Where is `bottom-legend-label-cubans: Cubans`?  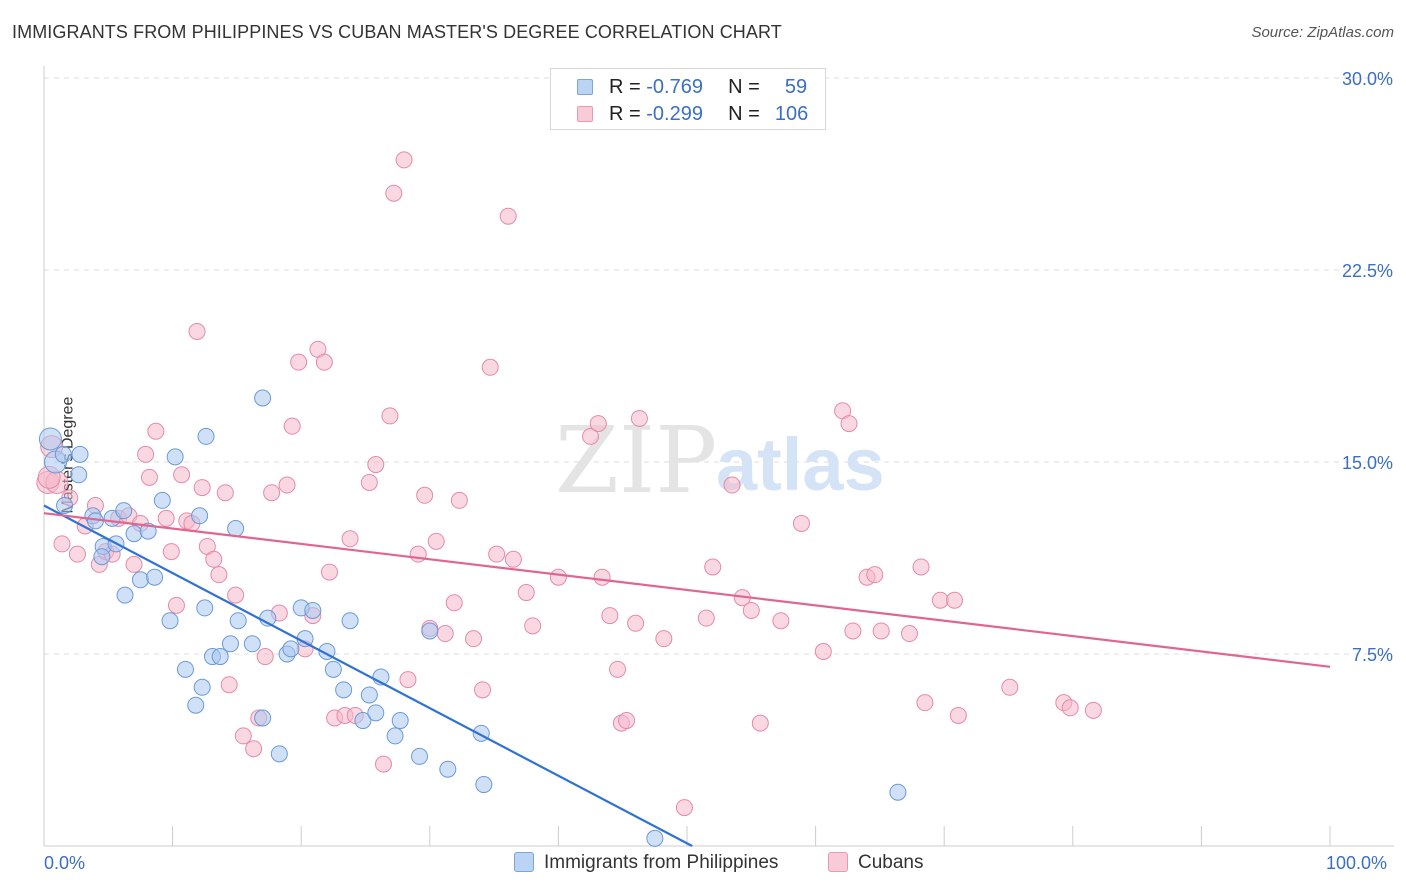
bottom-legend-label-cubans: Cubans is located at coordinates (891, 862).